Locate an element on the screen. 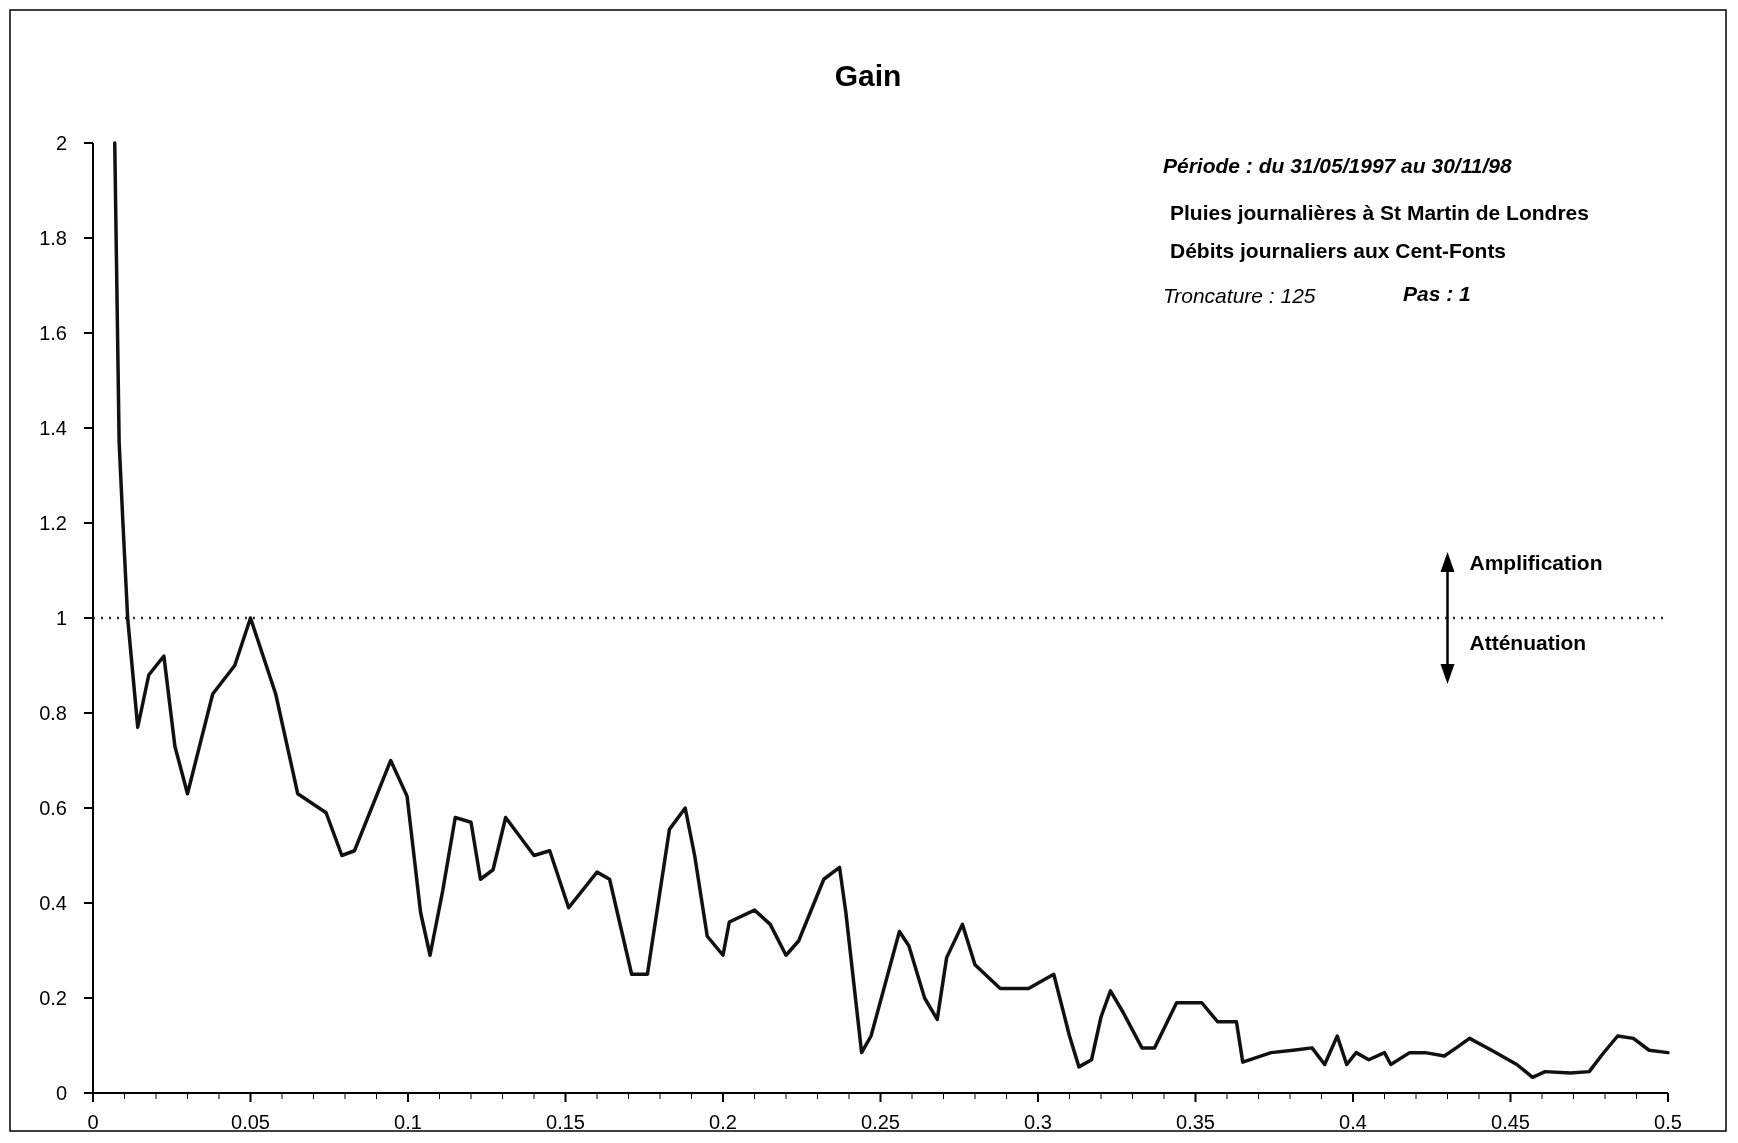  y-tick-label: 0 is located at coordinates (61, 1093).